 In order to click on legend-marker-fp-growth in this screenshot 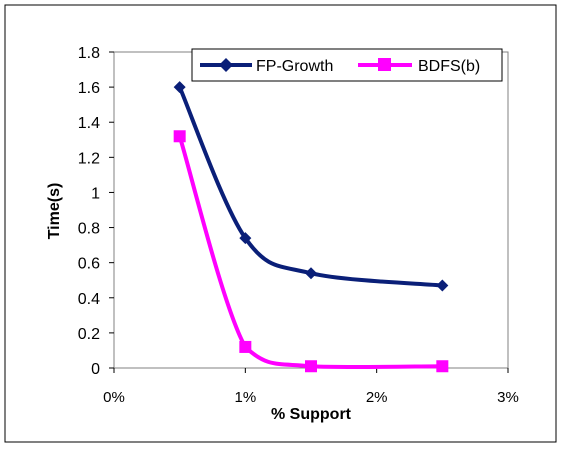, I will do `click(226, 65)`.